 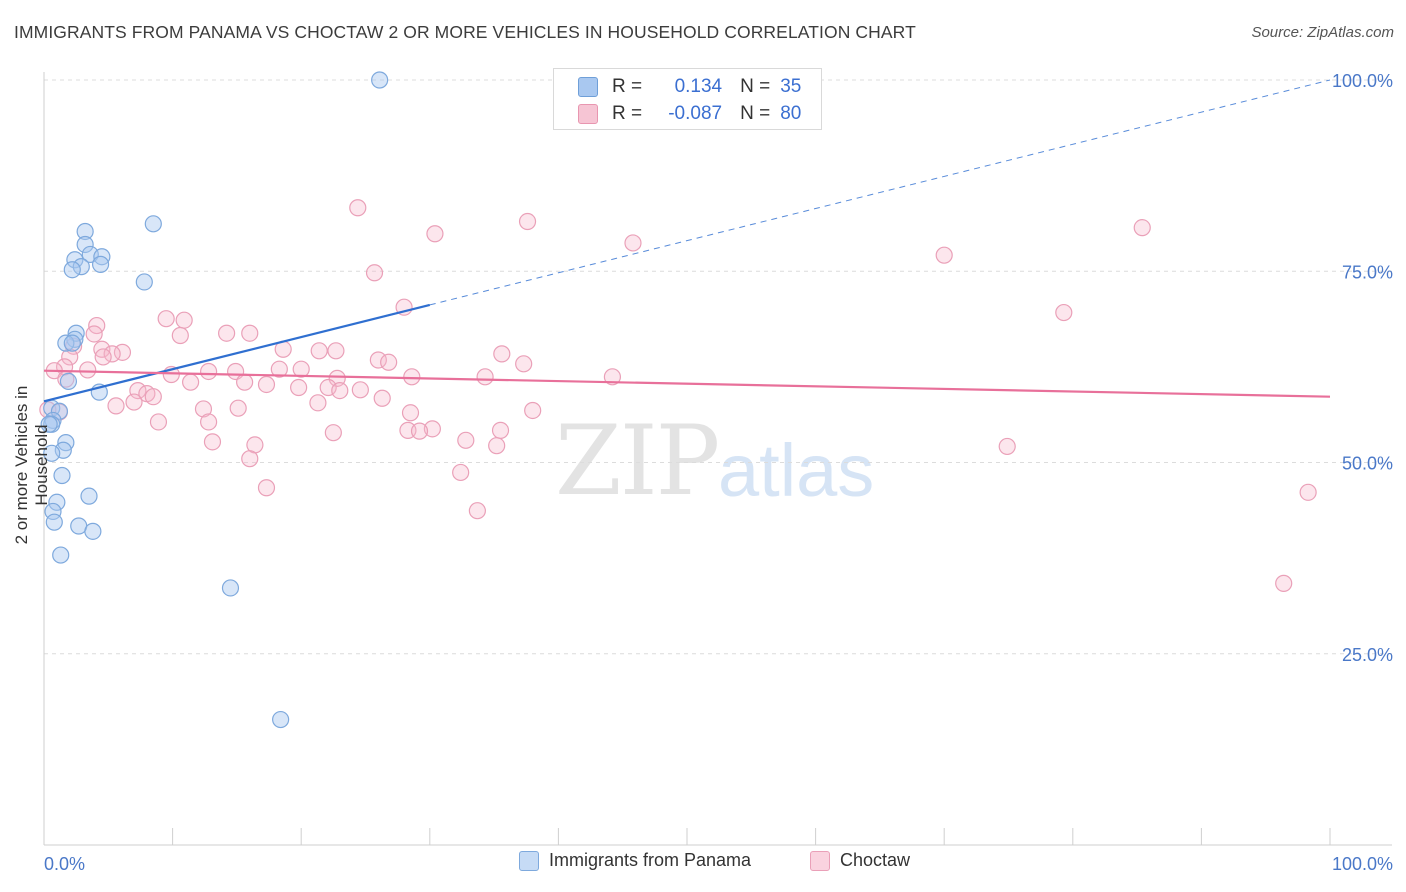 What do you see at coordinates (695, 113) in the screenshot?
I see `r-value-choctaw: -0.087` at bounding box center [695, 113].